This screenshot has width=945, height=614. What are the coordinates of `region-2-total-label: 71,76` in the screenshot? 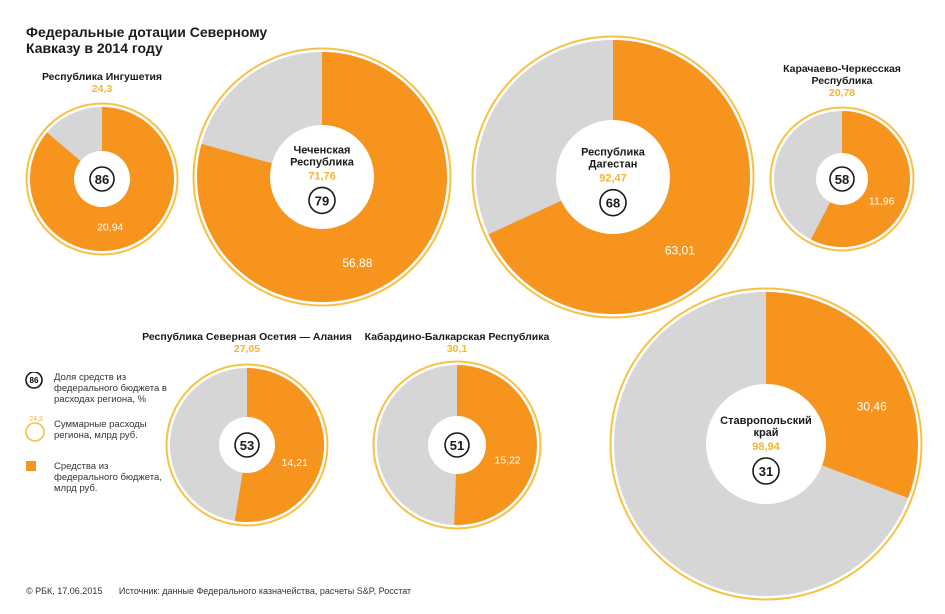 It's located at (322, 176).